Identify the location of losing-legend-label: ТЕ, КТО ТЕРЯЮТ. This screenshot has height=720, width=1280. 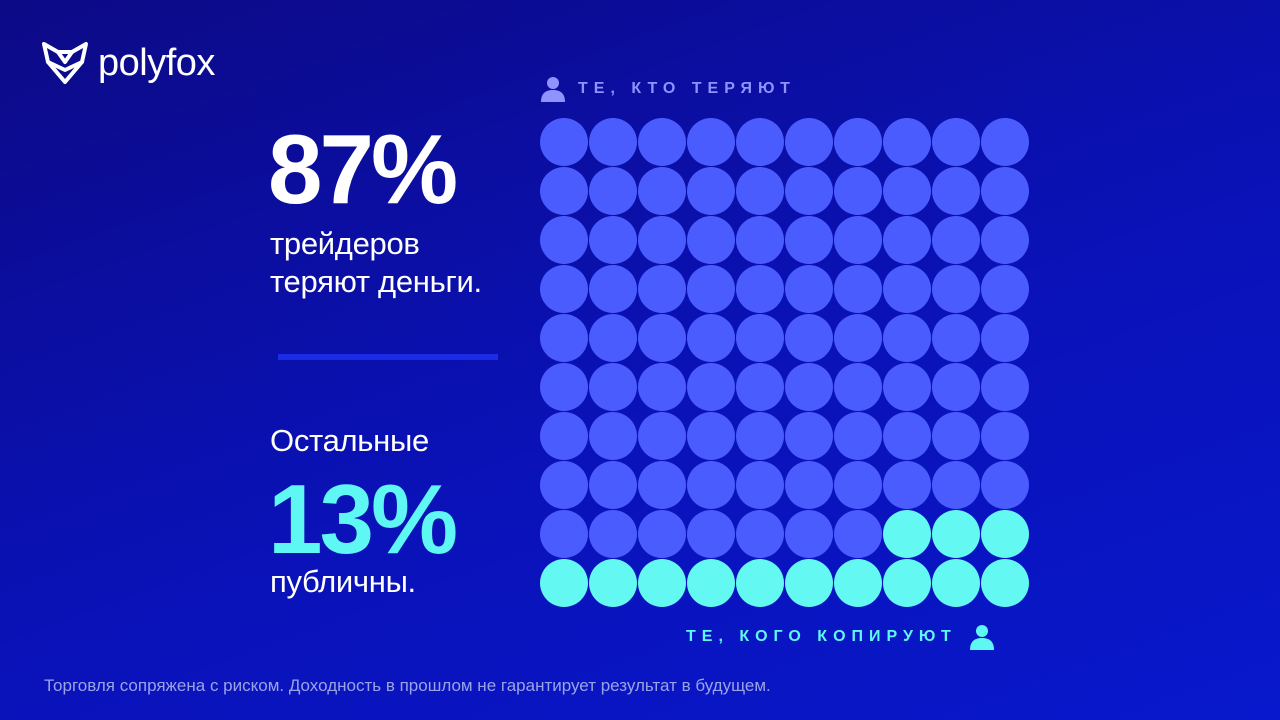
(687, 88).